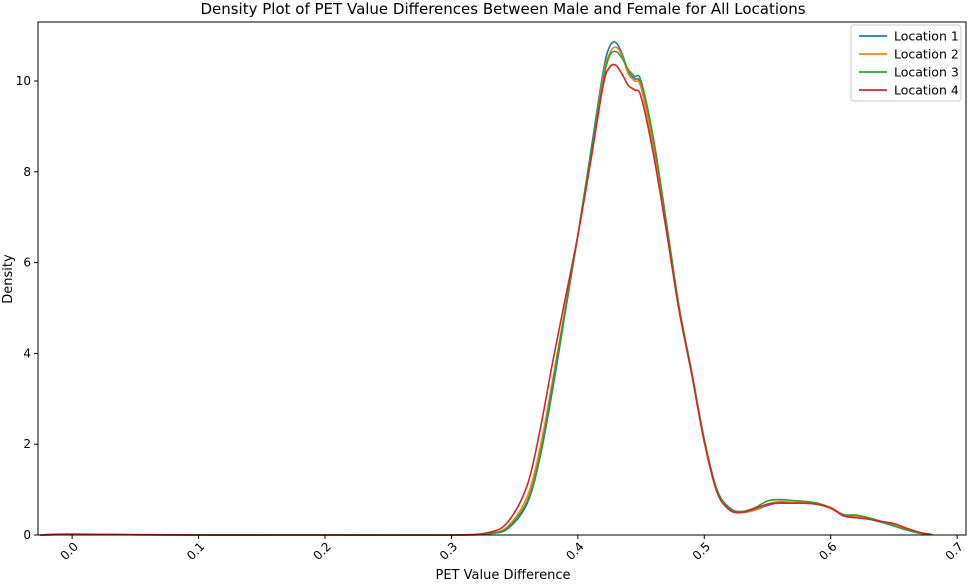  I want to click on y-axis-label: Density, so click(8, 279).